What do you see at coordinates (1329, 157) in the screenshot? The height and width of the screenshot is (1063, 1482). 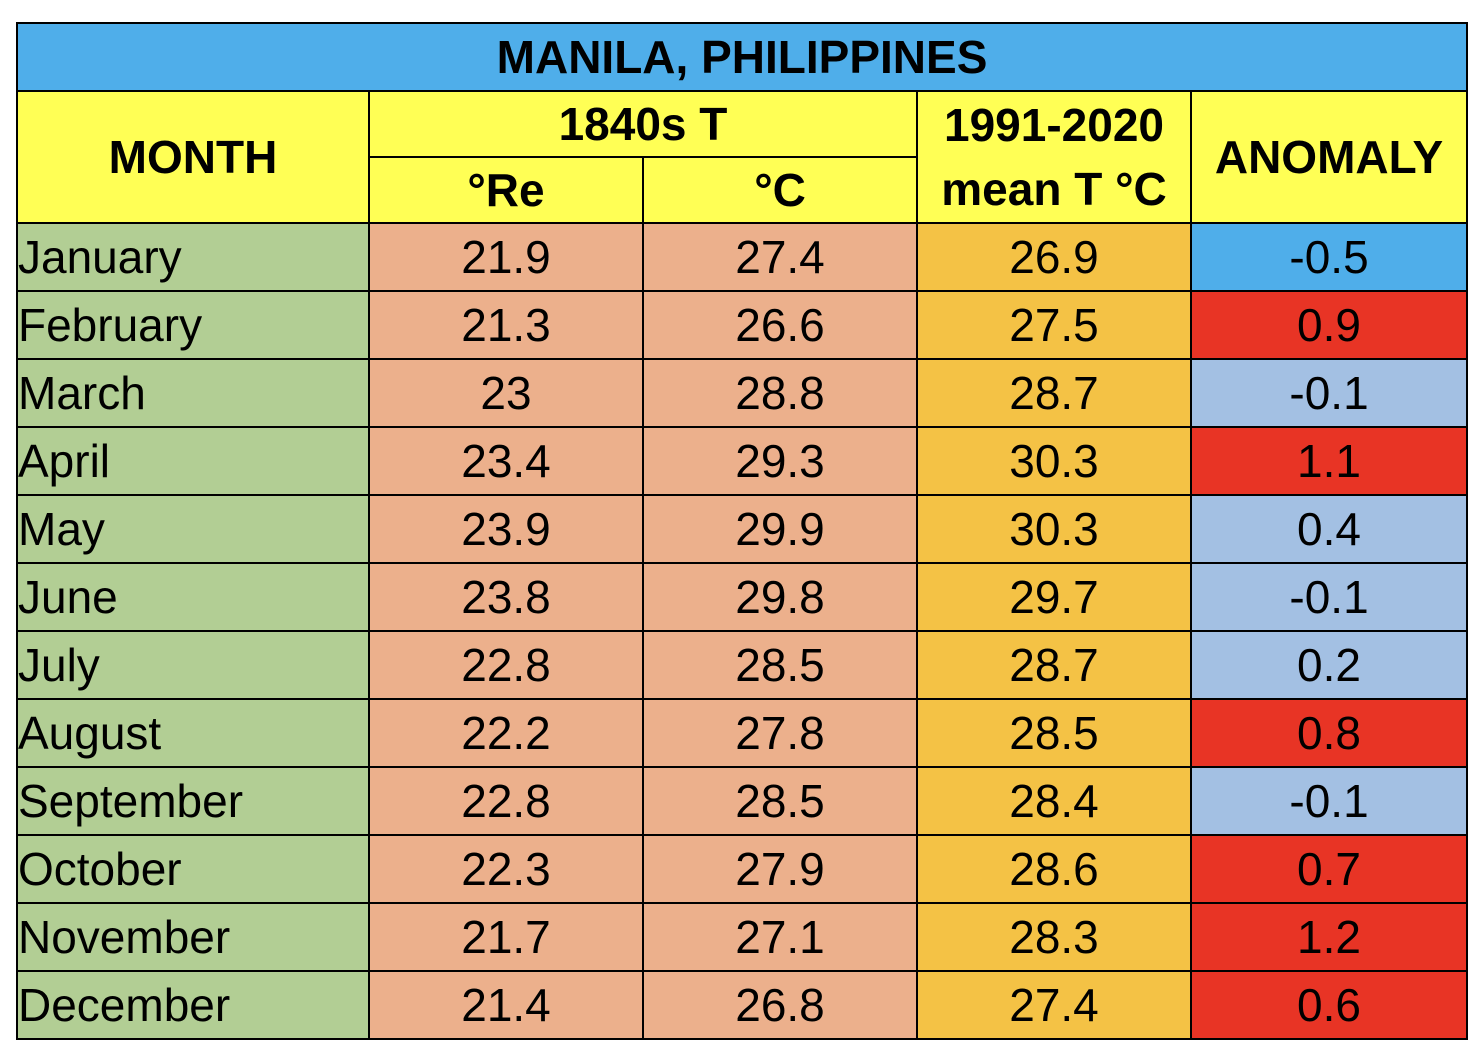 I see `header-anomaly: ANOMALY` at bounding box center [1329, 157].